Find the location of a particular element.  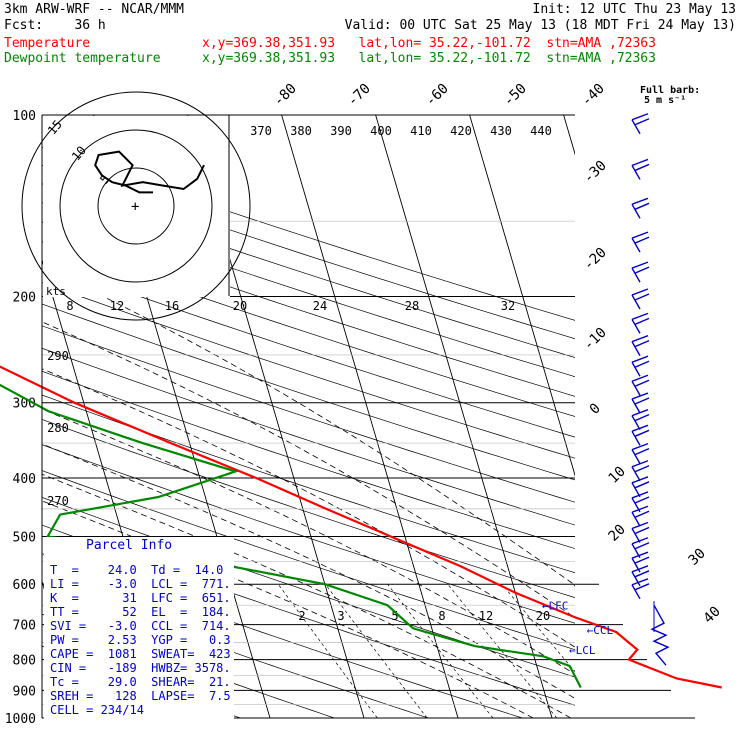

pressure-tick-label: 700 is located at coordinates (24, 626).